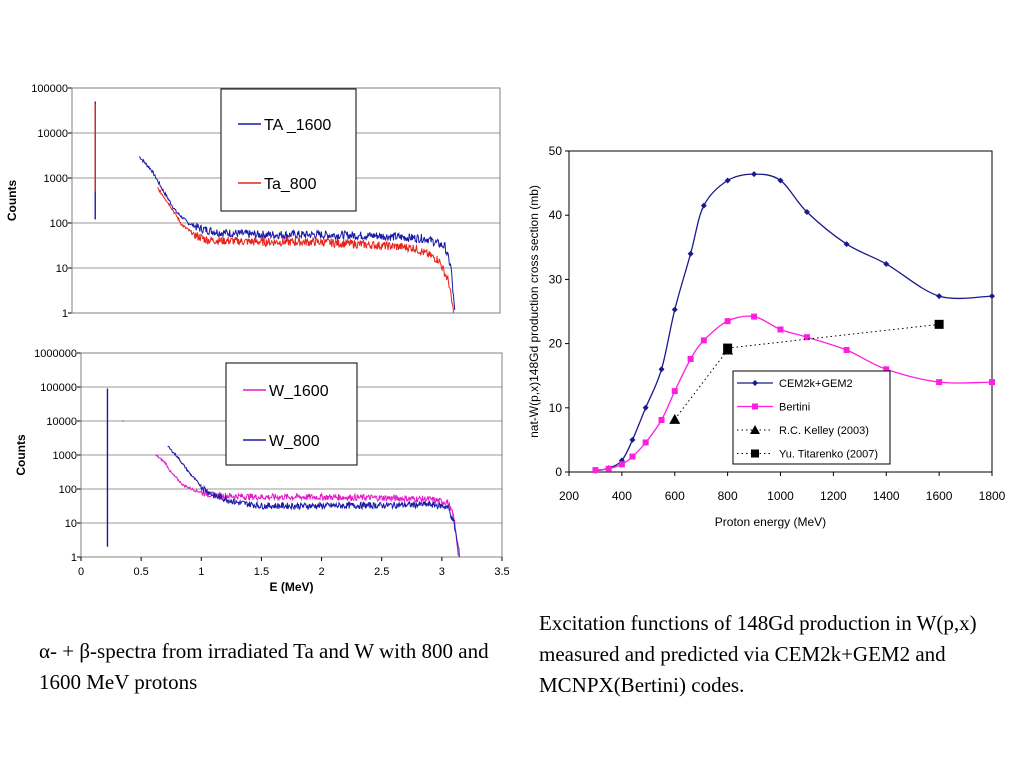 The width and height of the screenshot is (1024, 768). I want to click on x-tick-label: 800, so click(728, 496).